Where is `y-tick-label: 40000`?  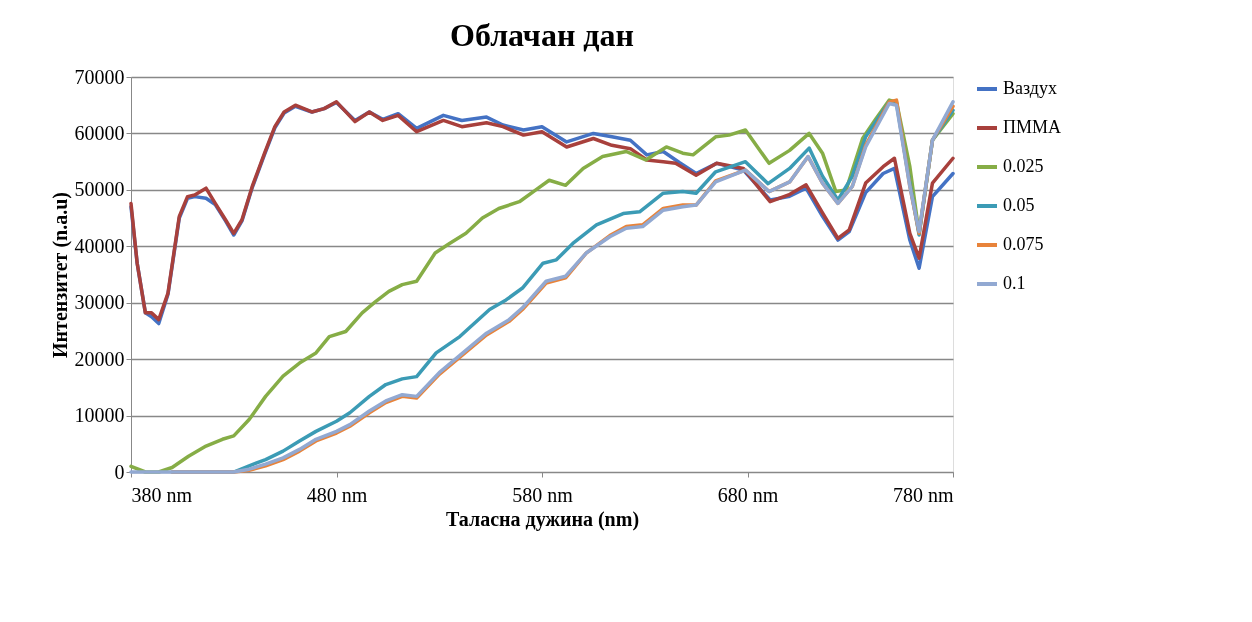 y-tick-label: 40000 is located at coordinates (99, 245).